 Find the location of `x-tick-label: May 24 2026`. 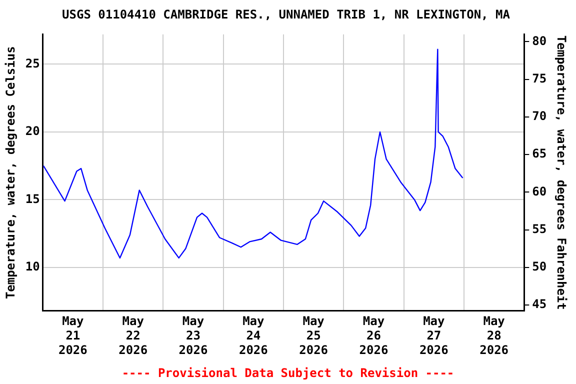

x-tick-label: May 24 2026 is located at coordinates (253, 335).